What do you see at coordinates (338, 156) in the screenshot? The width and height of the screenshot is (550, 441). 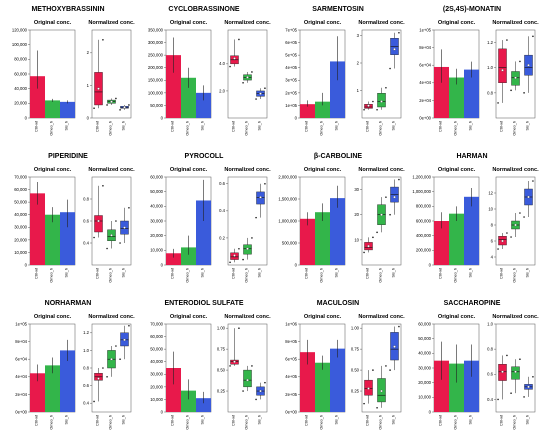 I see `chart-title: β-CARBOLINE` at bounding box center [338, 156].